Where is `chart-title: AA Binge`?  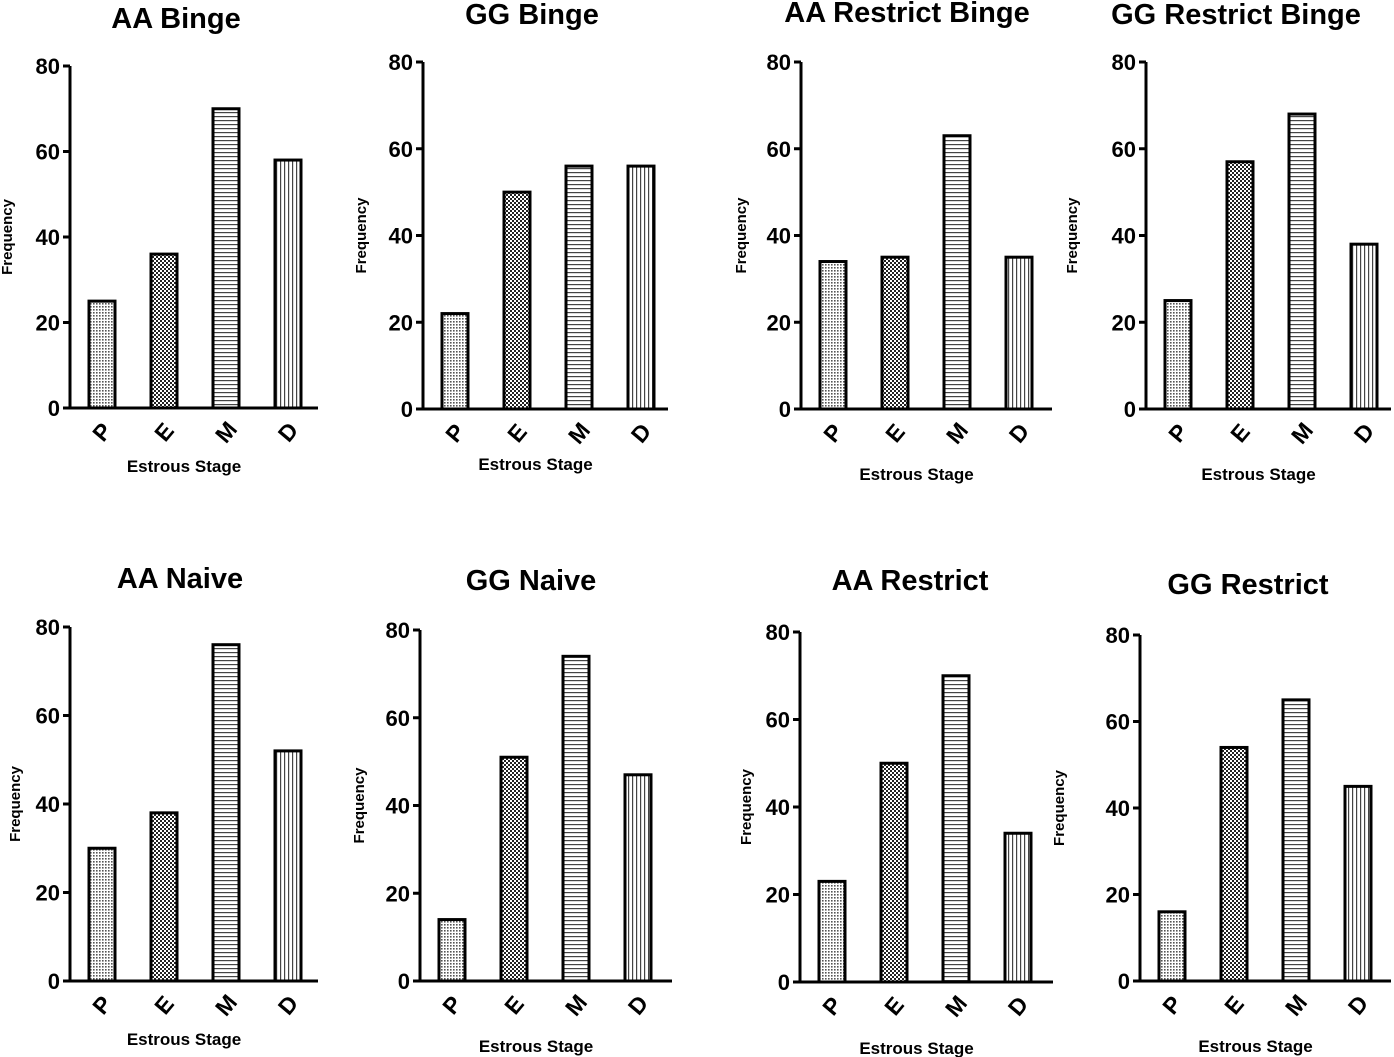 chart-title: AA Binge is located at coordinates (175, 19).